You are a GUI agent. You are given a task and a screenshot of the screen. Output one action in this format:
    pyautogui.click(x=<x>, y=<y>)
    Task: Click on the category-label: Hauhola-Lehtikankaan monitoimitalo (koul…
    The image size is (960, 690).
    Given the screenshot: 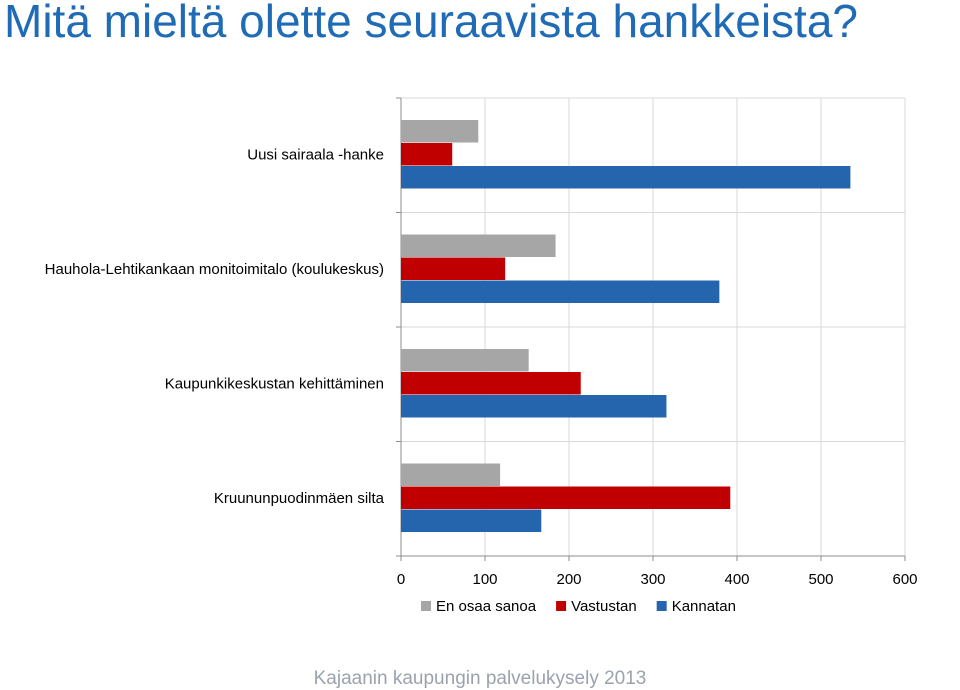 What is the action you would take?
    pyautogui.click(x=214, y=269)
    